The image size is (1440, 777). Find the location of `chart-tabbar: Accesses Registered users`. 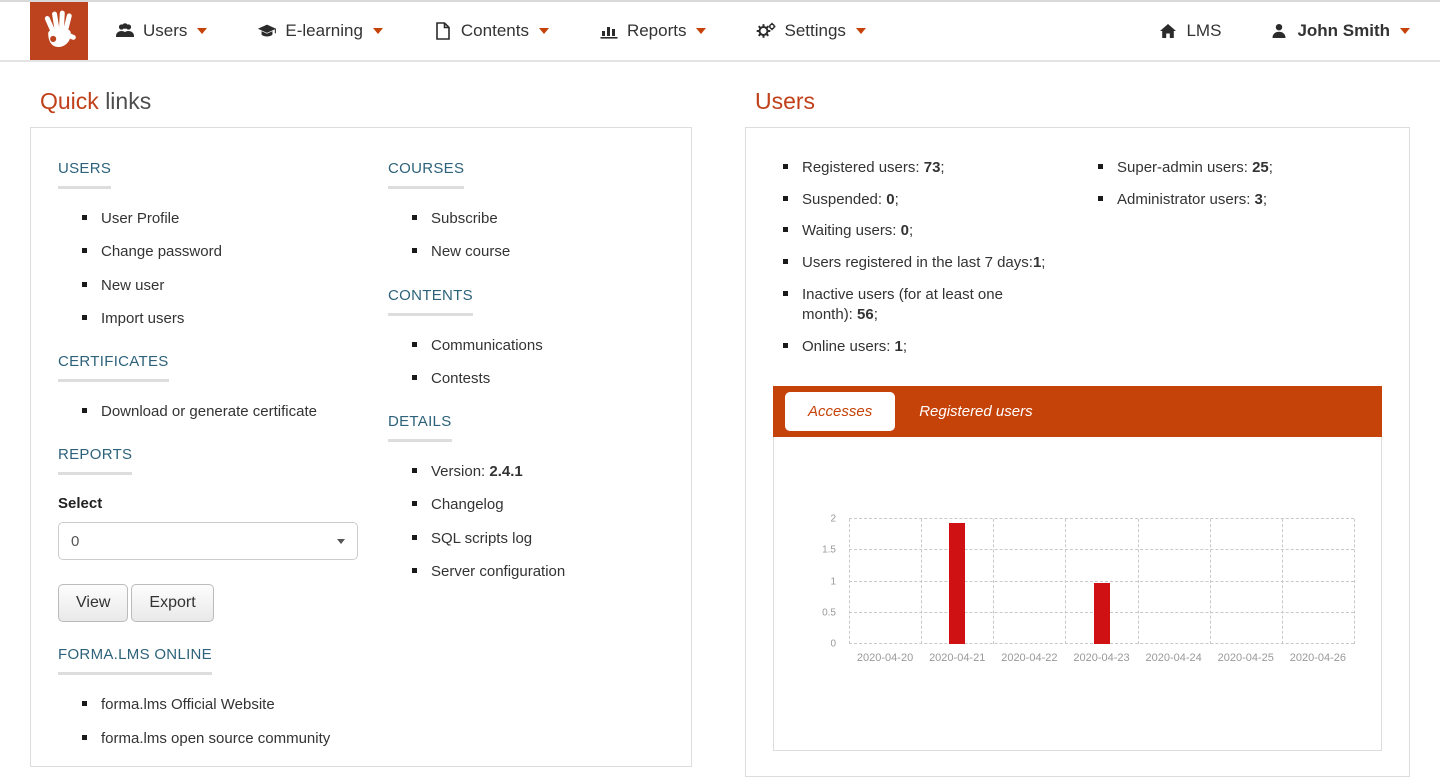

chart-tabbar: Accesses Registered users is located at coordinates (1077, 411).